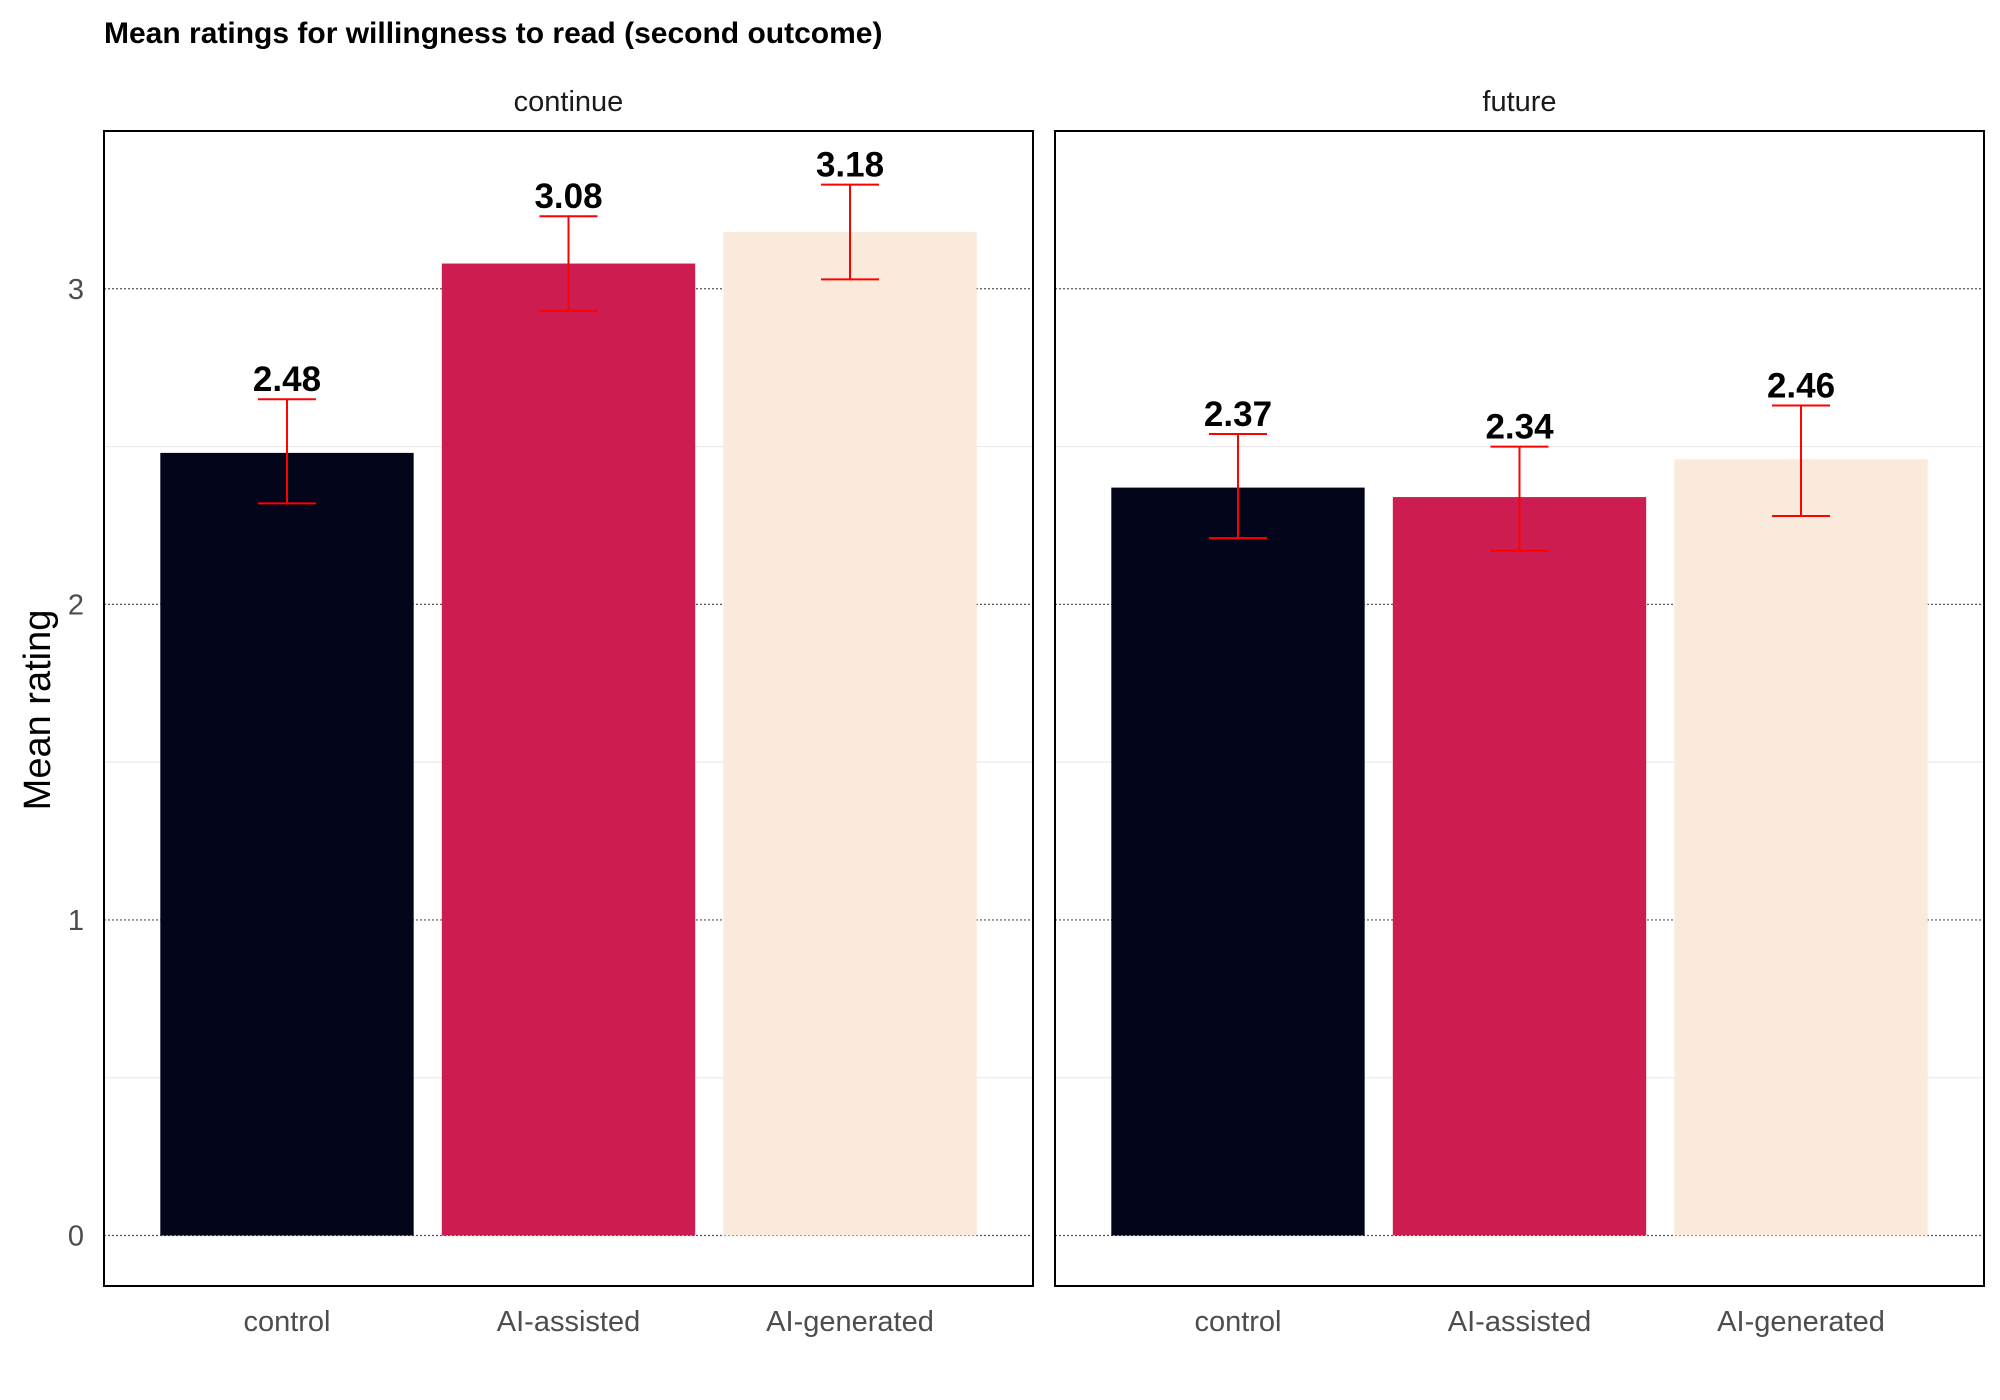  I want to click on y-tick-label: 3, so click(76, 290).